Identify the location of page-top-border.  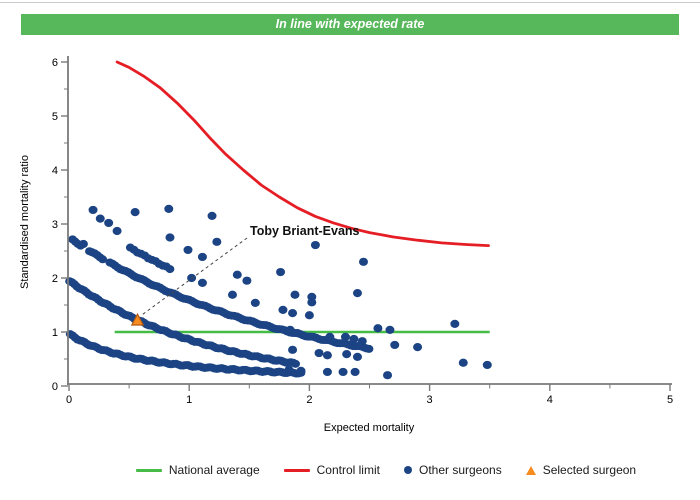
(350, 2).